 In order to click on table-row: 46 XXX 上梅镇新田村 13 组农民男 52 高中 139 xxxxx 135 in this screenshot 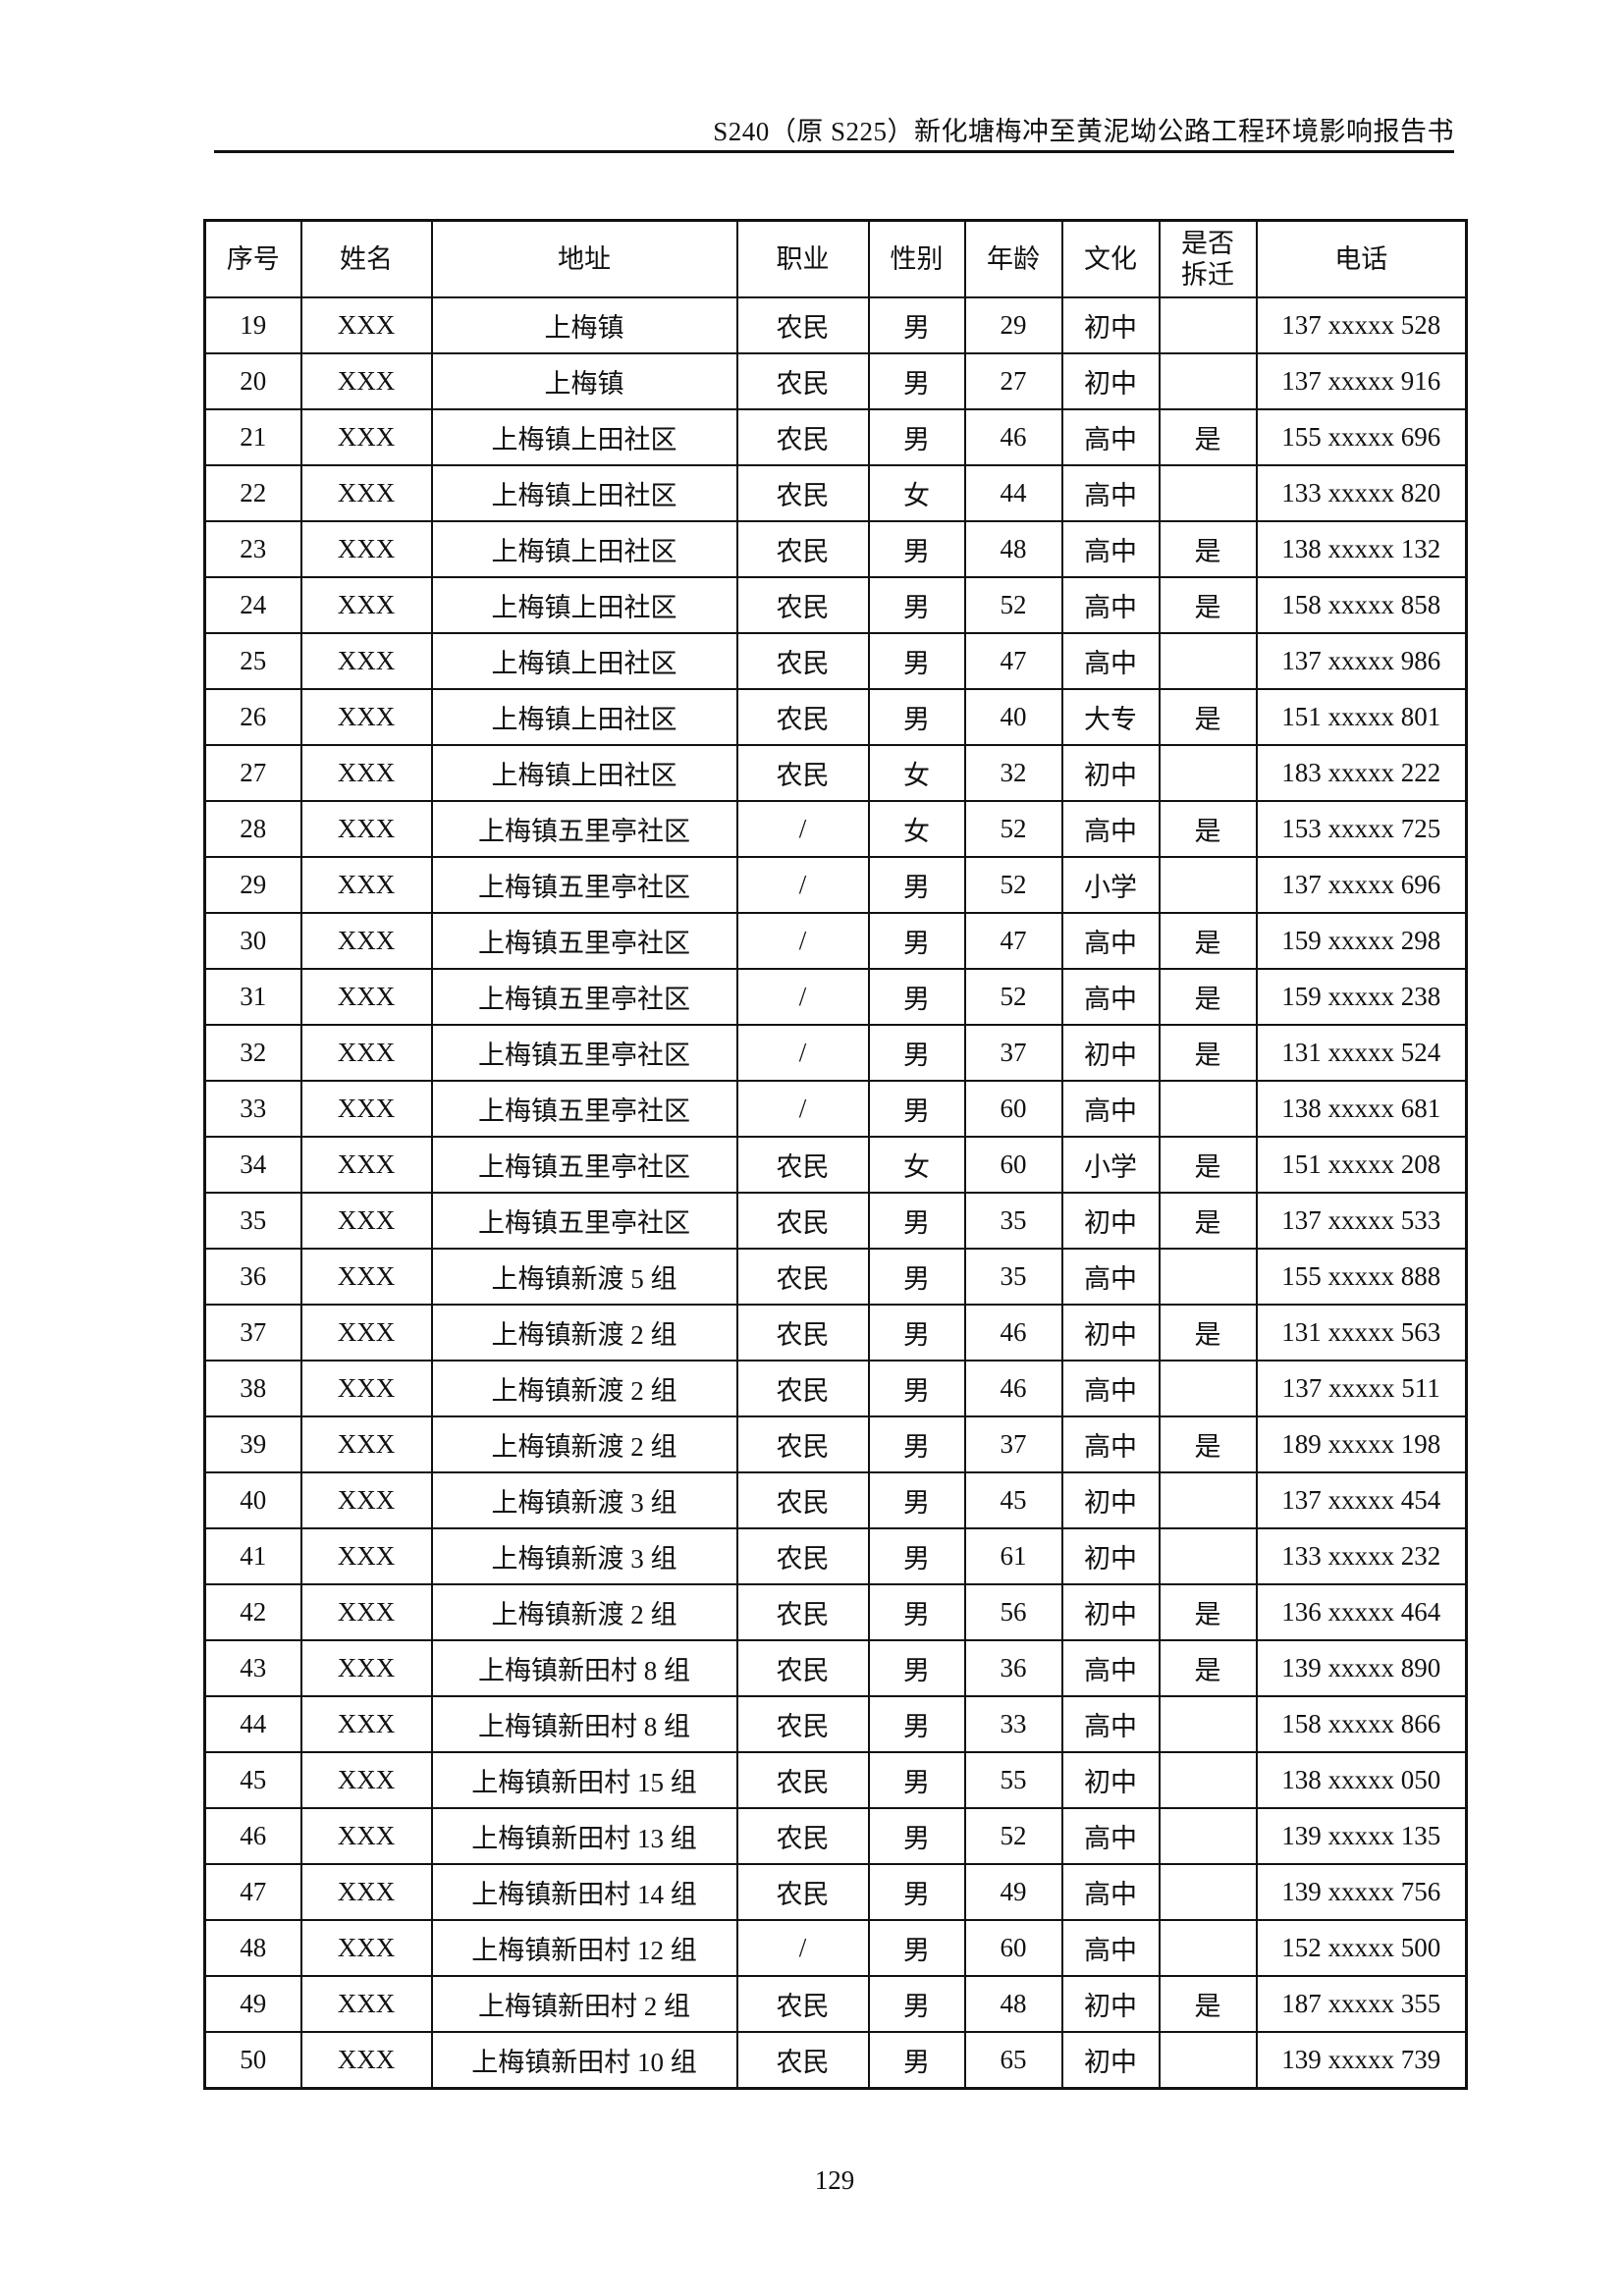, I will do `click(835, 1836)`.